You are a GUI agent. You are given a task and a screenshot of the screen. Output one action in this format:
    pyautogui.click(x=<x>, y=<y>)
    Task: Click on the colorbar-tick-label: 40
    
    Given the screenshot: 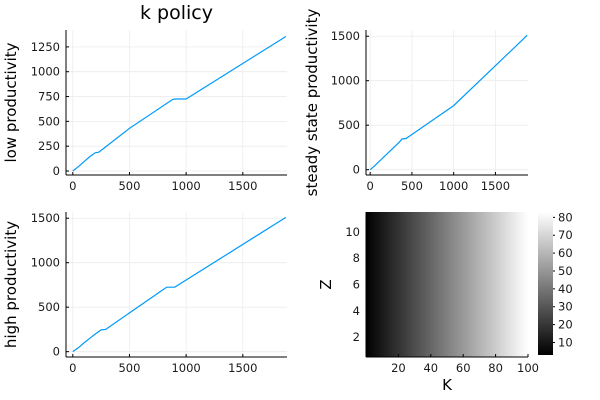 What is the action you would take?
    pyautogui.click(x=565, y=289)
    